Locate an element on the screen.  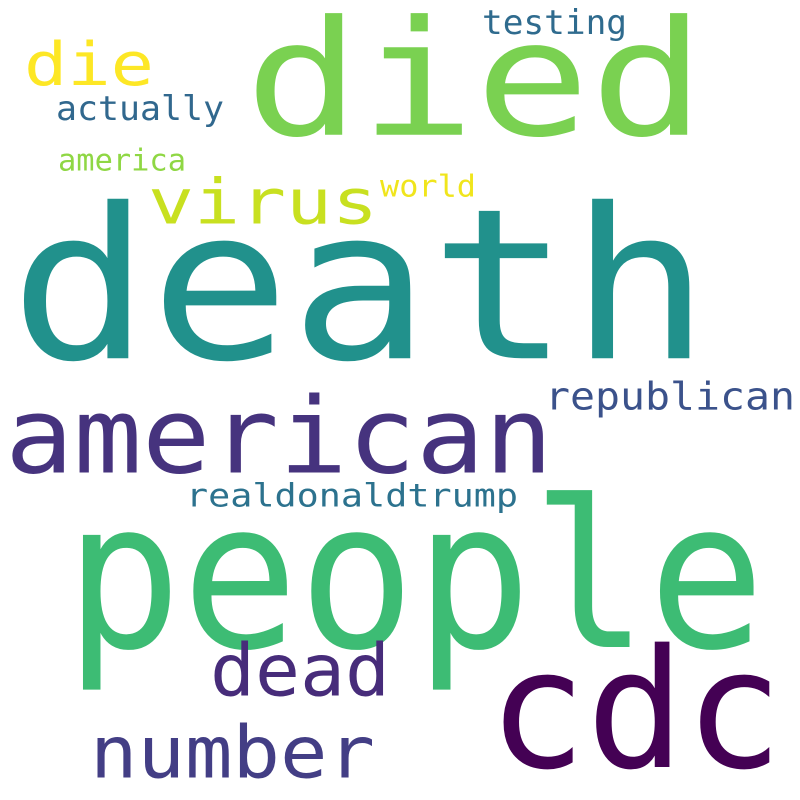
word-number: number is located at coordinates (232, 753).